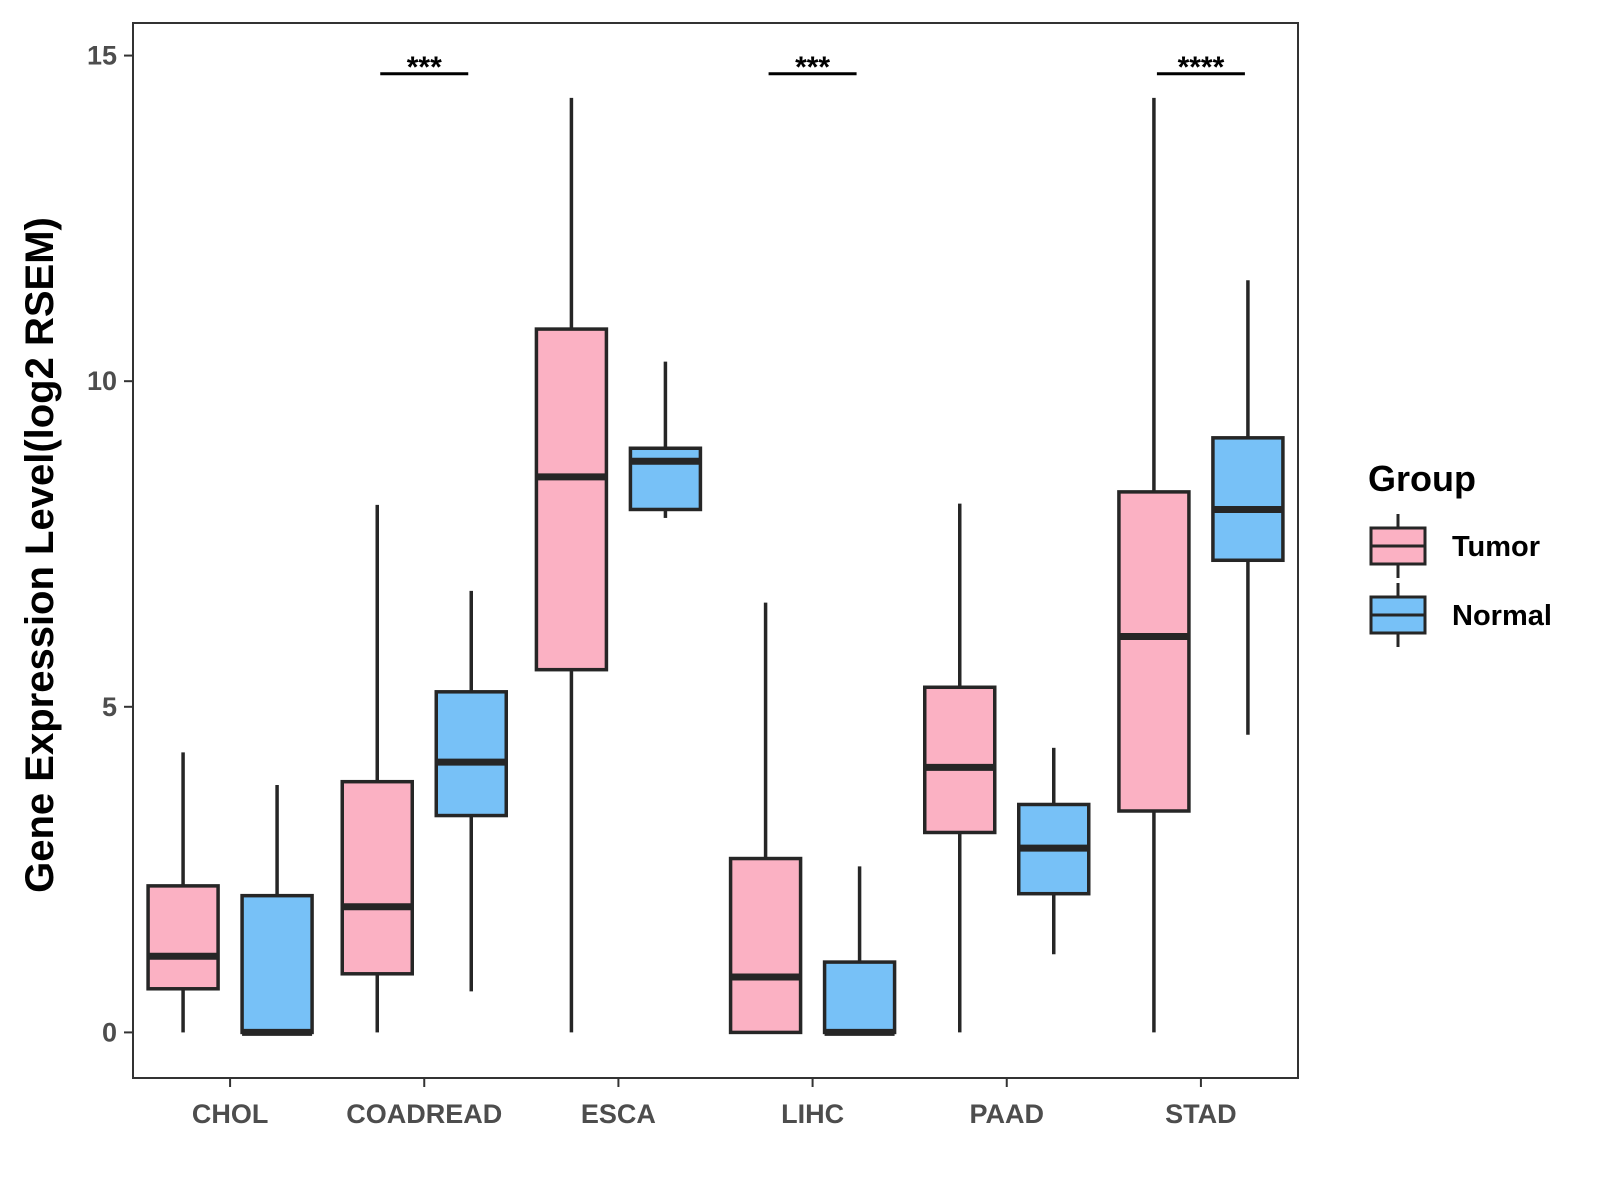  Describe the element at coordinates (765, 818) in the screenshot. I see `box-tumor-lihc` at that location.